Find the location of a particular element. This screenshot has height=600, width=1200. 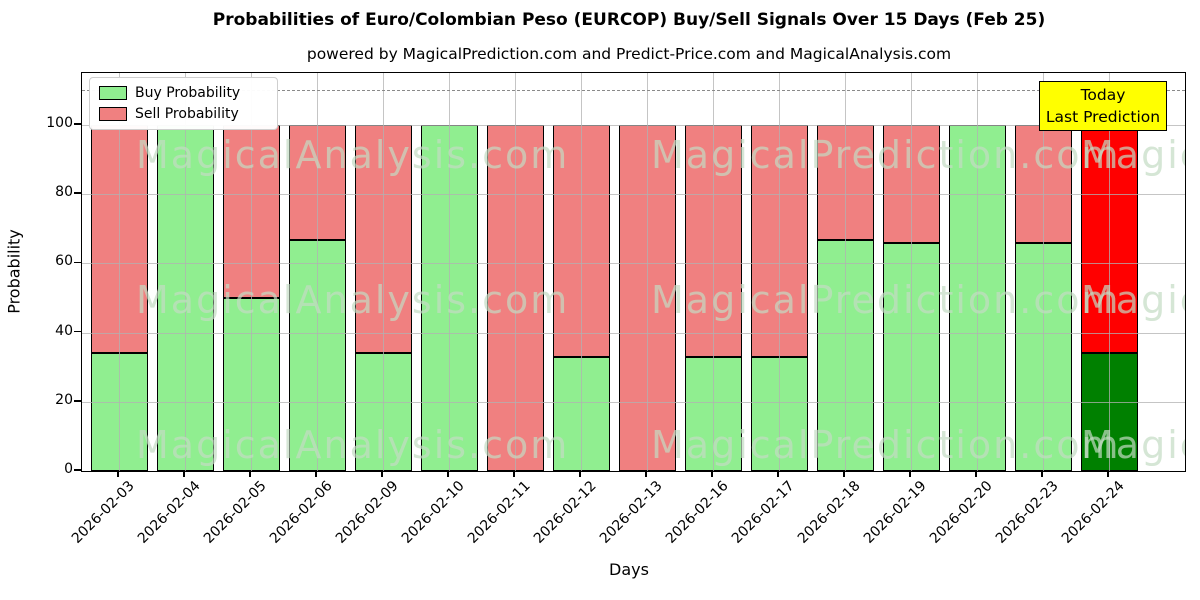

x-tick-label: 2026-02-23 is located at coordinates (1027, 512).